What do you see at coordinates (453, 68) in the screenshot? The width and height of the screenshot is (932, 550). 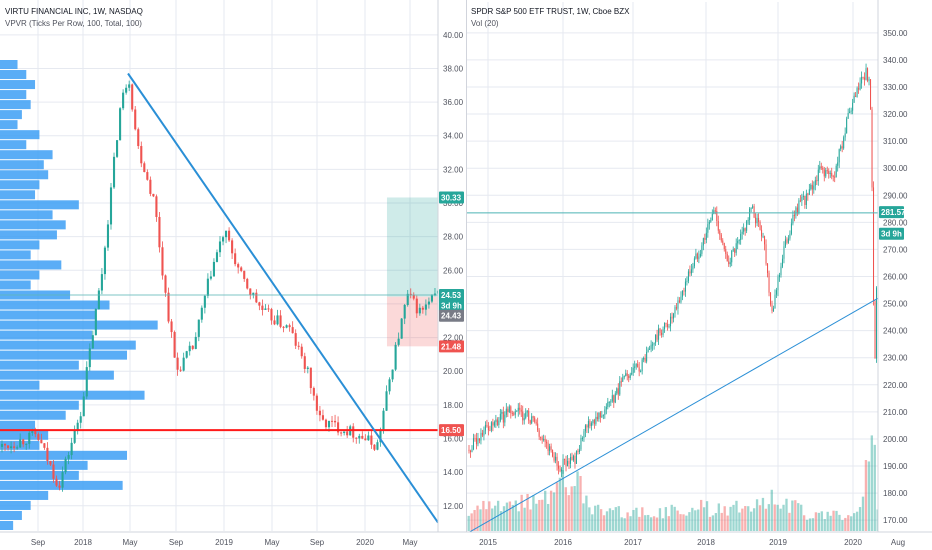 I see `y-tick-label: 38.00` at bounding box center [453, 68].